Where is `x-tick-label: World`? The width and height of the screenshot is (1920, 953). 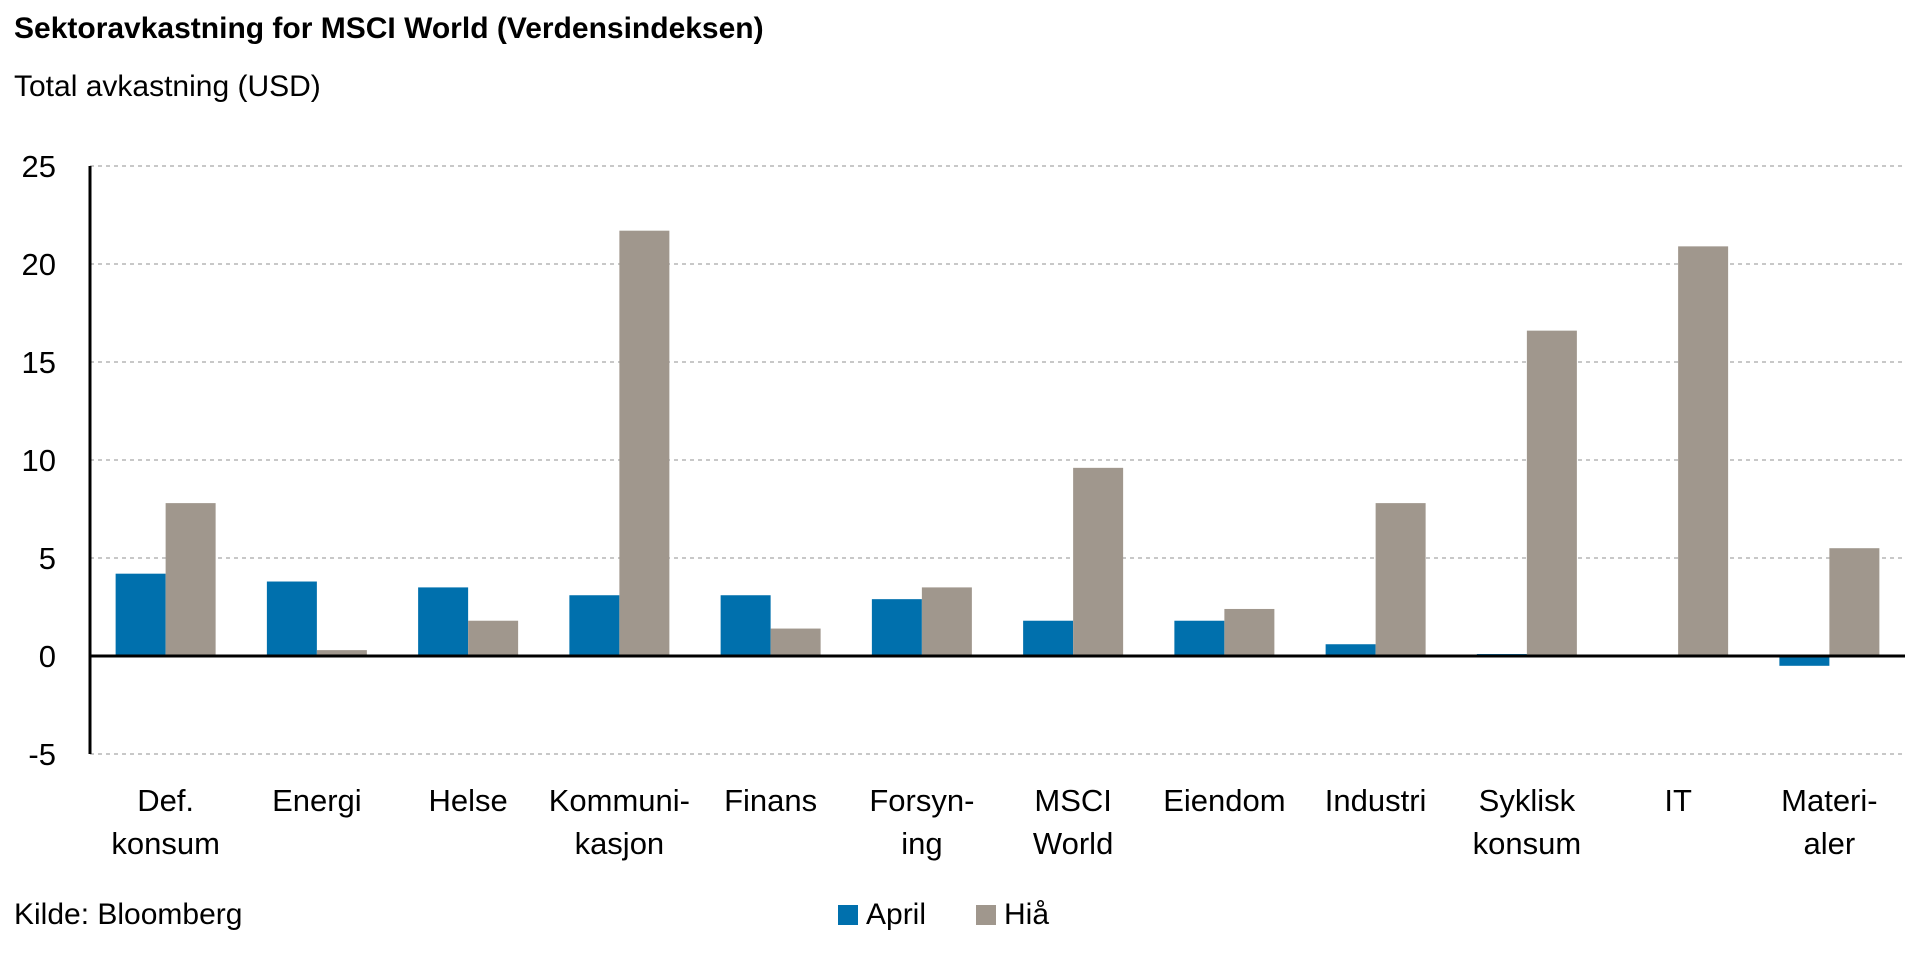 x-tick-label: World is located at coordinates (1073, 843).